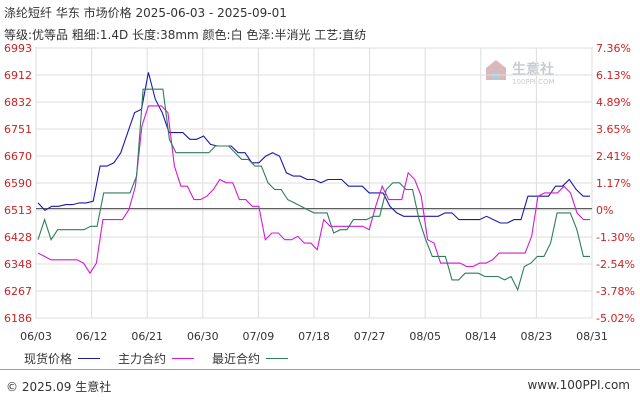 The width and height of the screenshot is (640, 400). Describe the element at coordinates (615, 237) in the screenshot. I see `y-tick-label-right: -1.30%` at that location.